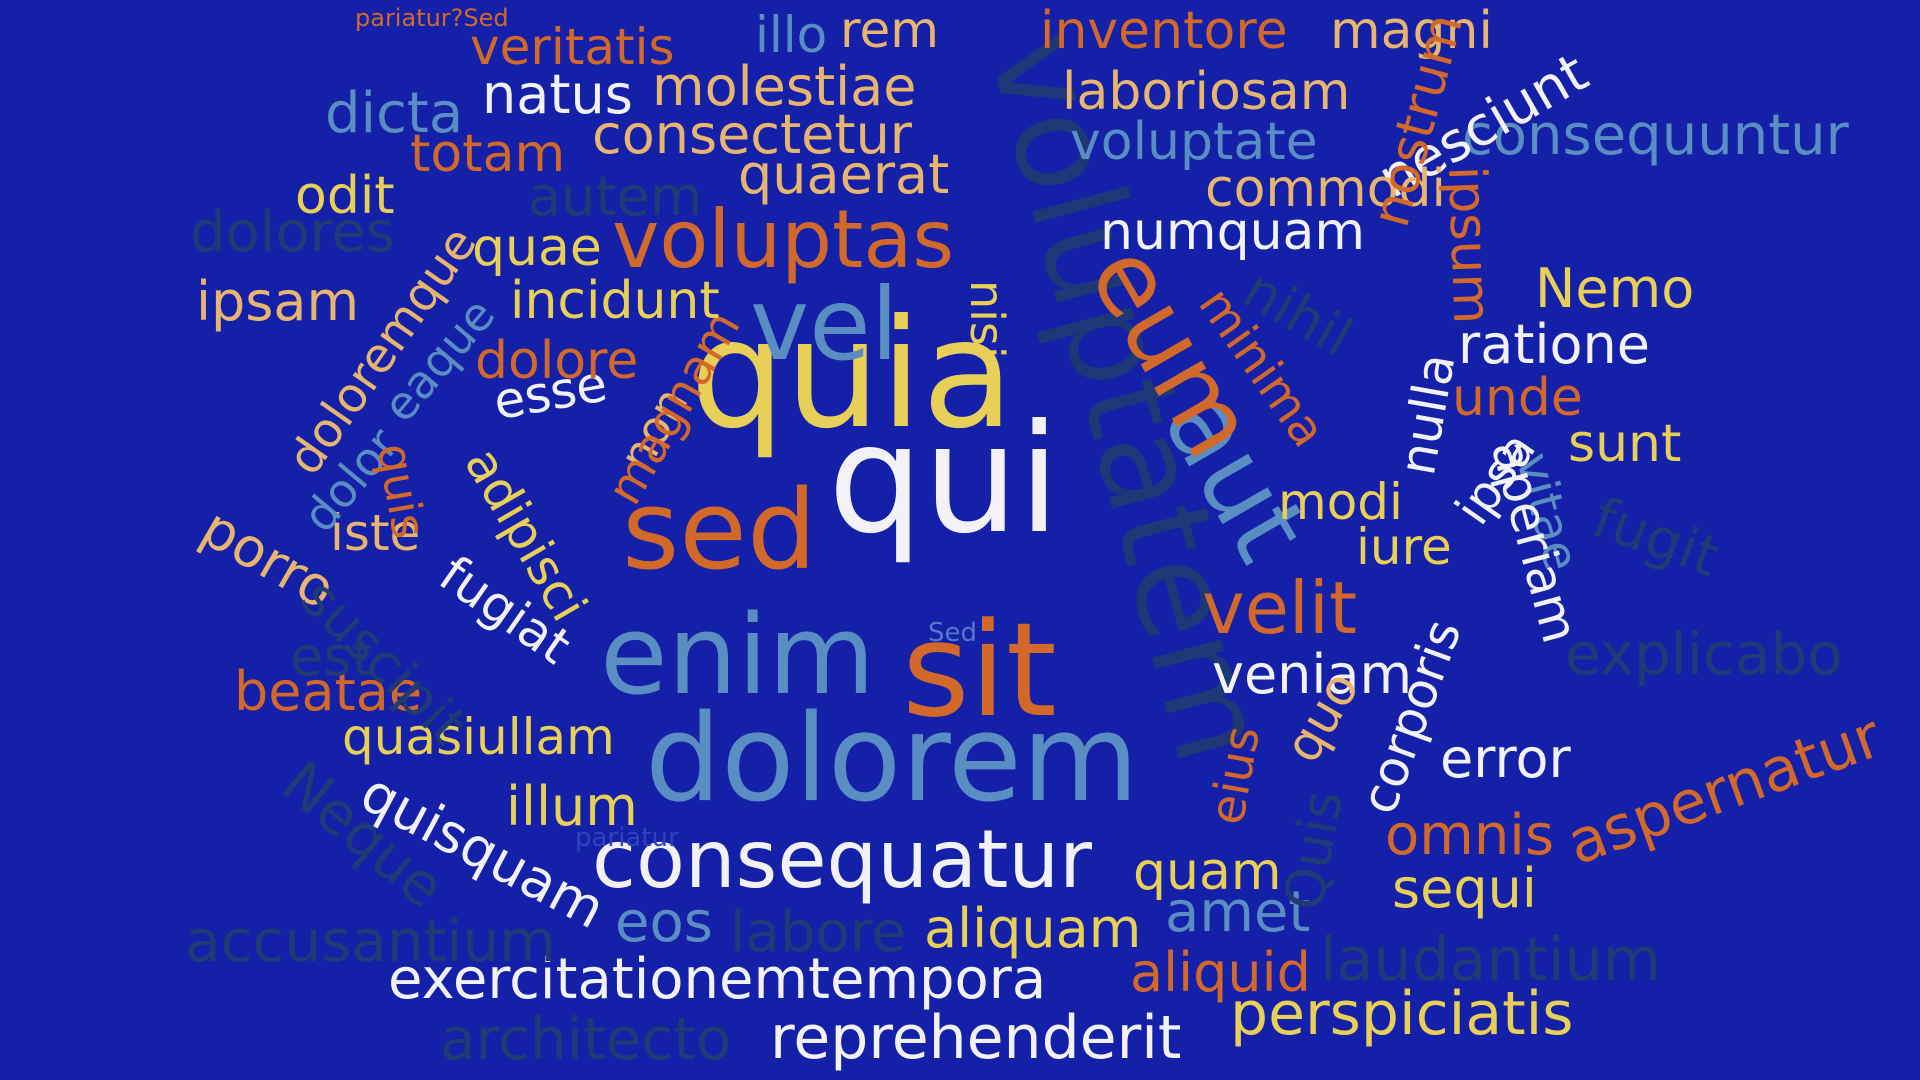 This screenshot has width=1920, height=1080. Describe the element at coordinates (1615, 288) in the screenshot. I see `word: Nemo` at that location.